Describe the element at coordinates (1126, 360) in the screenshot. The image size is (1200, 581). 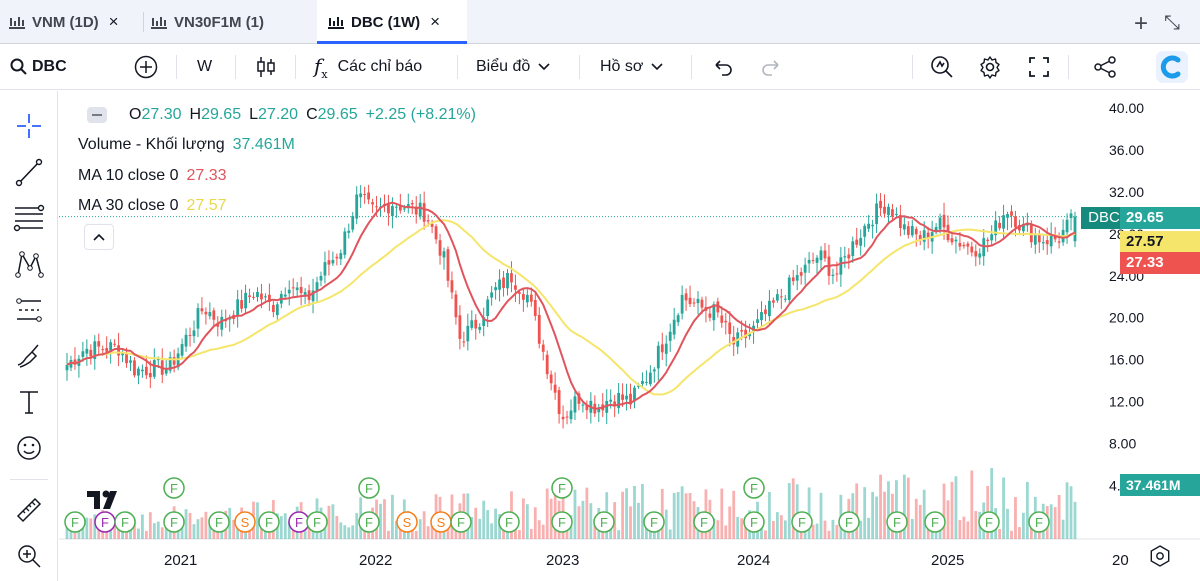
I see `price-axis-label: 16.00` at that location.